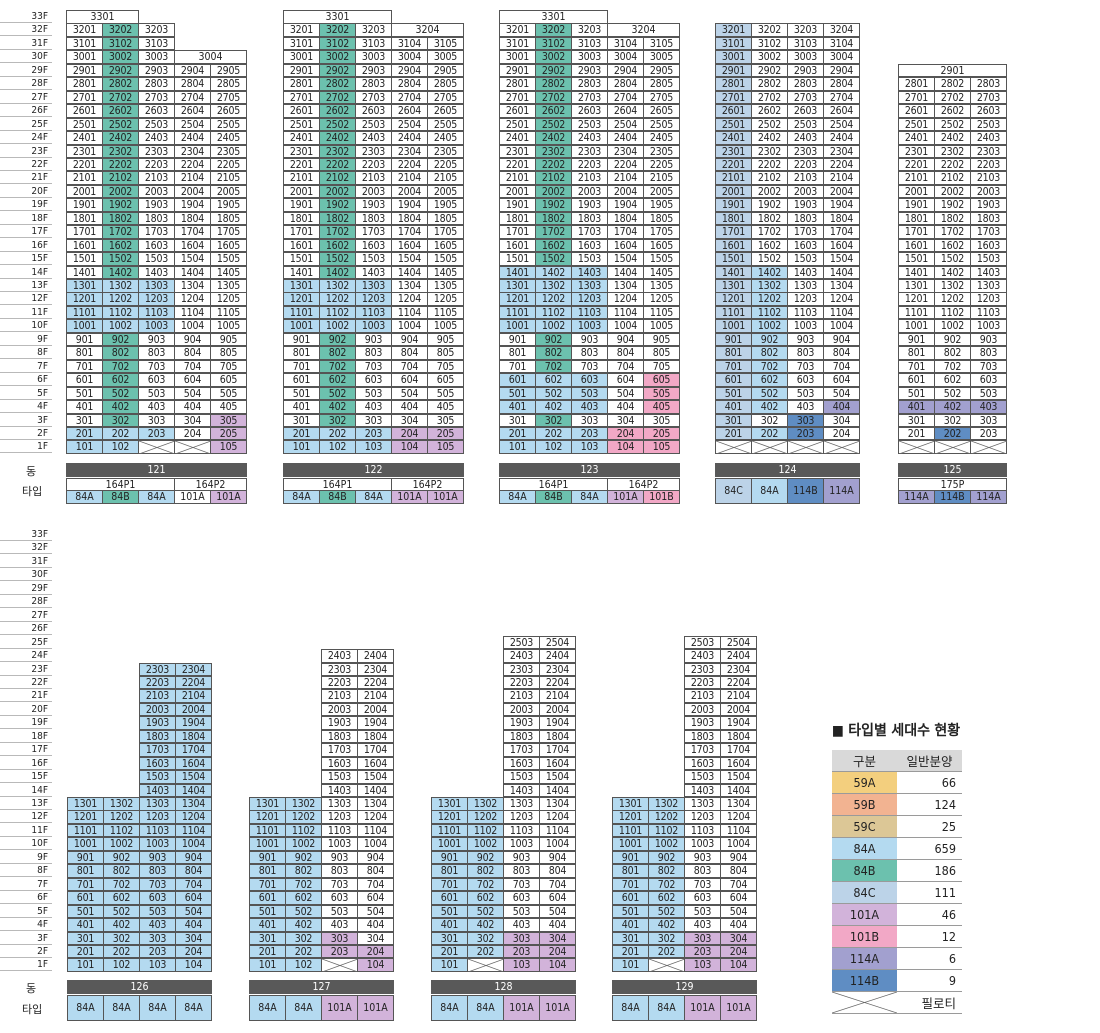 The image size is (1100, 1033). Describe the element at coordinates (337, 178) in the screenshot. I see `unit-cell: 2102` at that location.